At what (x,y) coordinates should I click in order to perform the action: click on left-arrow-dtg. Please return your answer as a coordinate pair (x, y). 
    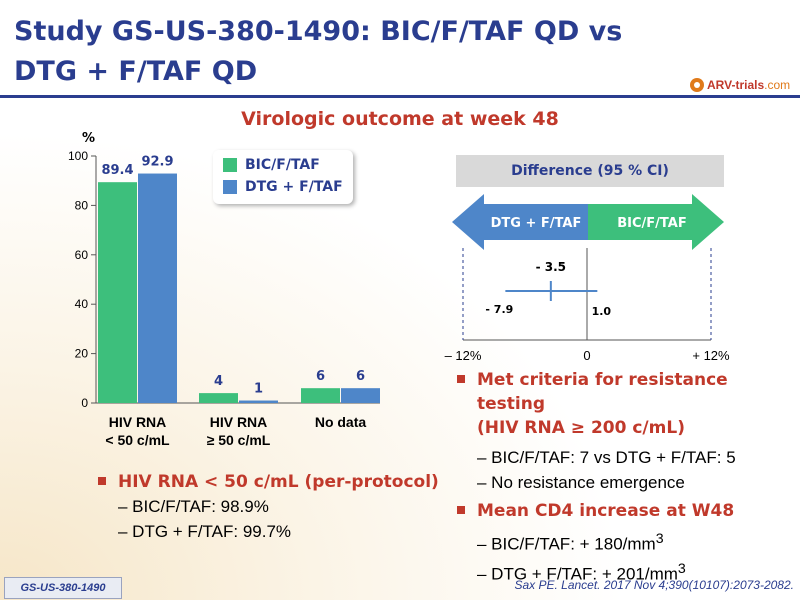
    Looking at the image, I should click on (520, 222).